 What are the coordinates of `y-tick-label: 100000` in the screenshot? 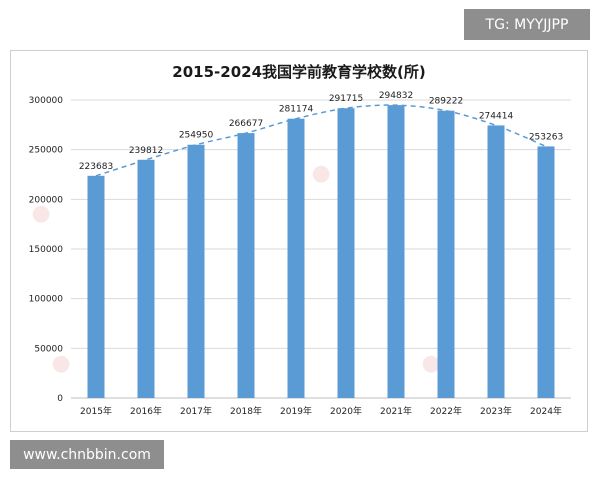 It's located at (46, 300).